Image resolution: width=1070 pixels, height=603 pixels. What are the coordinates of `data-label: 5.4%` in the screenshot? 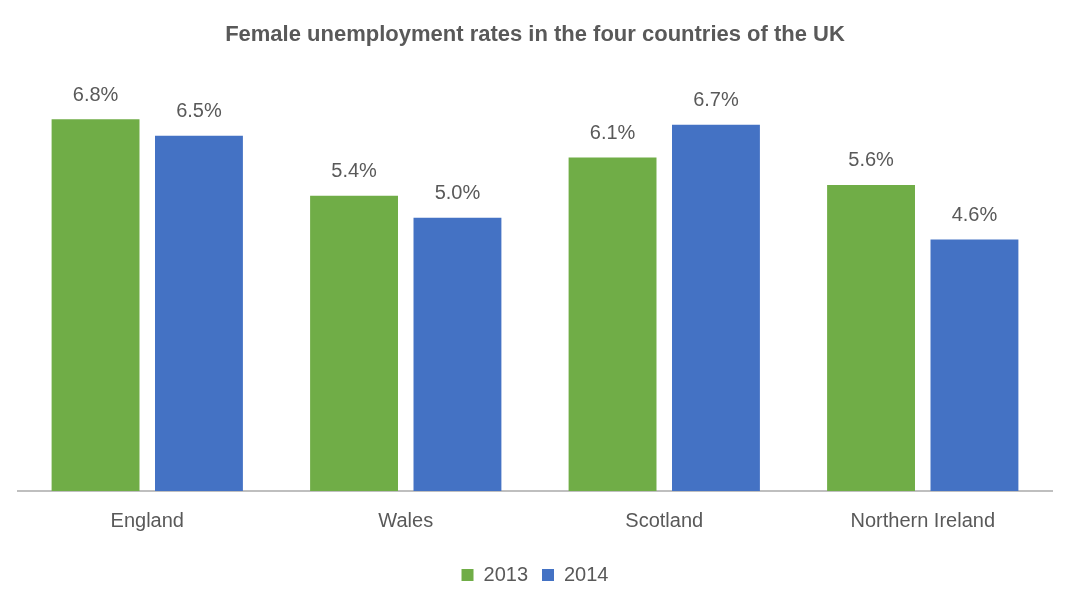 It's located at (354, 170).